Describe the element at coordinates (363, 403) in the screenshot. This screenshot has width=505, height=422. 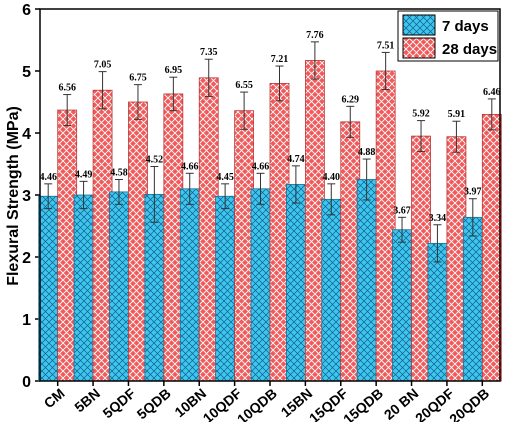
I see `x-tick-label: 15QDB` at that location.